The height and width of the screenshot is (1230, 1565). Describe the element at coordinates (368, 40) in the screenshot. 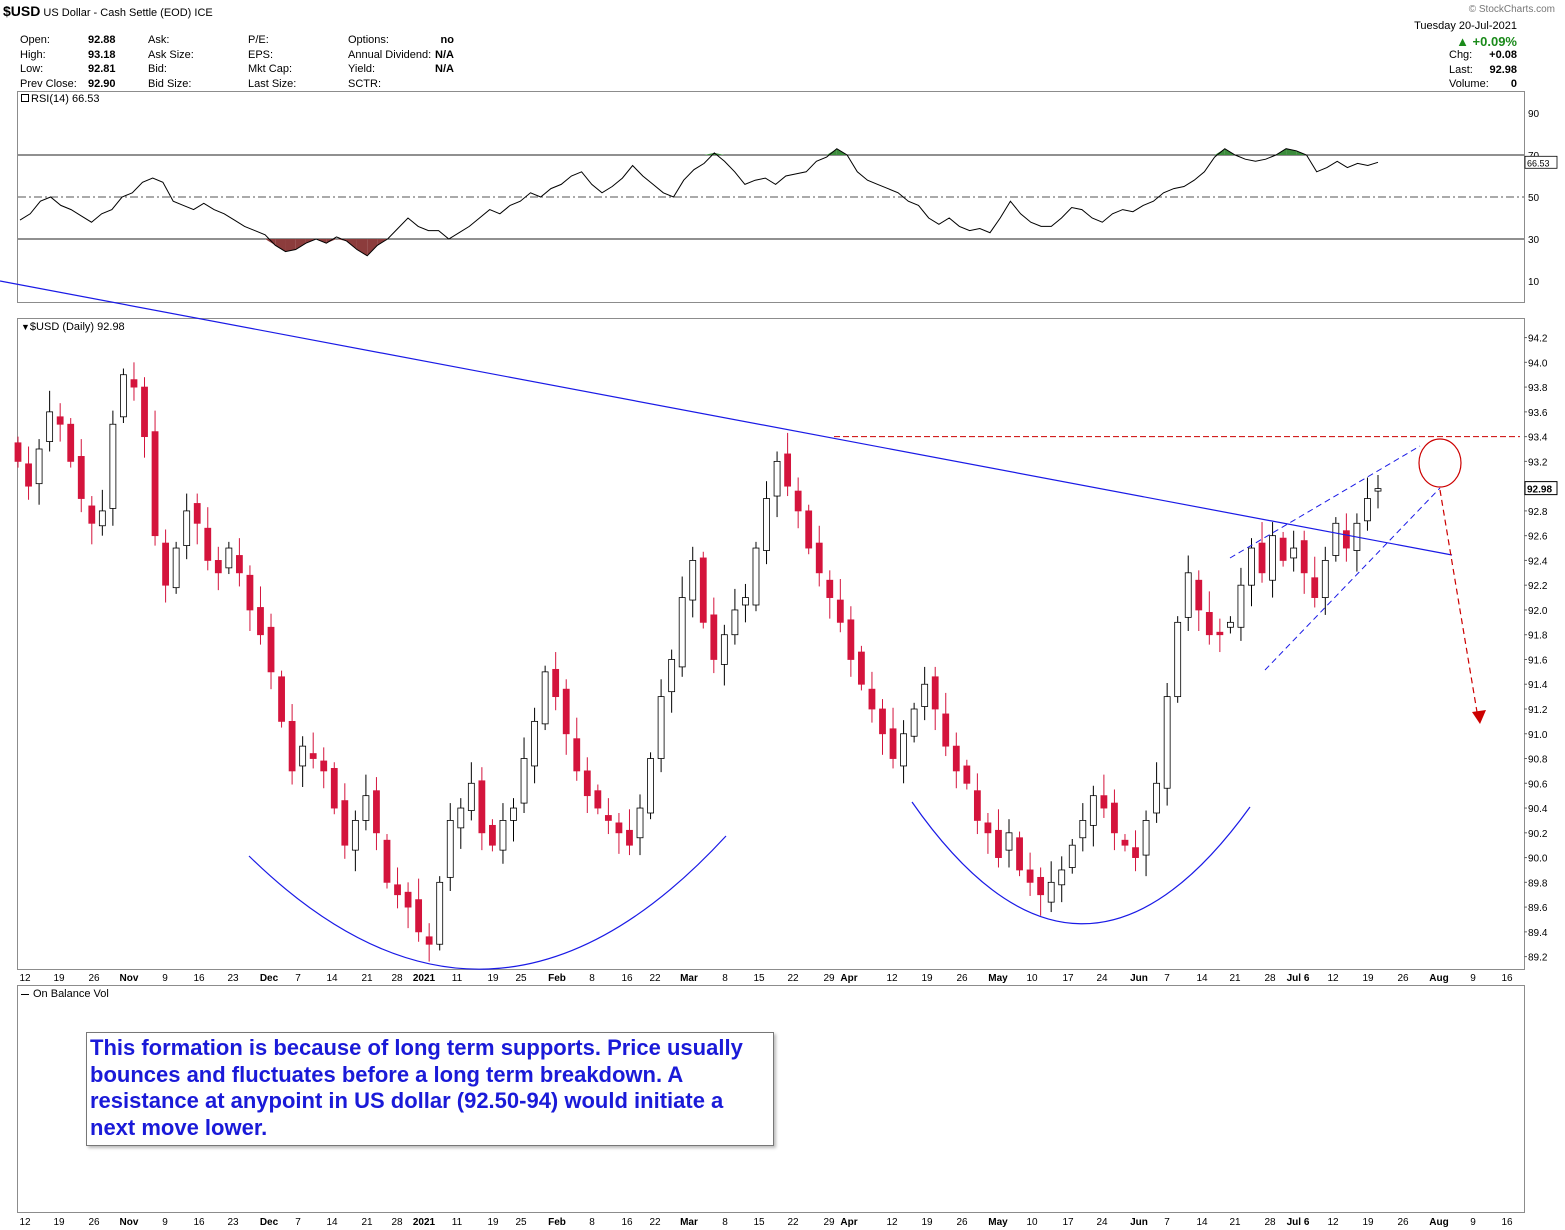

I see `fields_col4-label-0: Options:` at that location.